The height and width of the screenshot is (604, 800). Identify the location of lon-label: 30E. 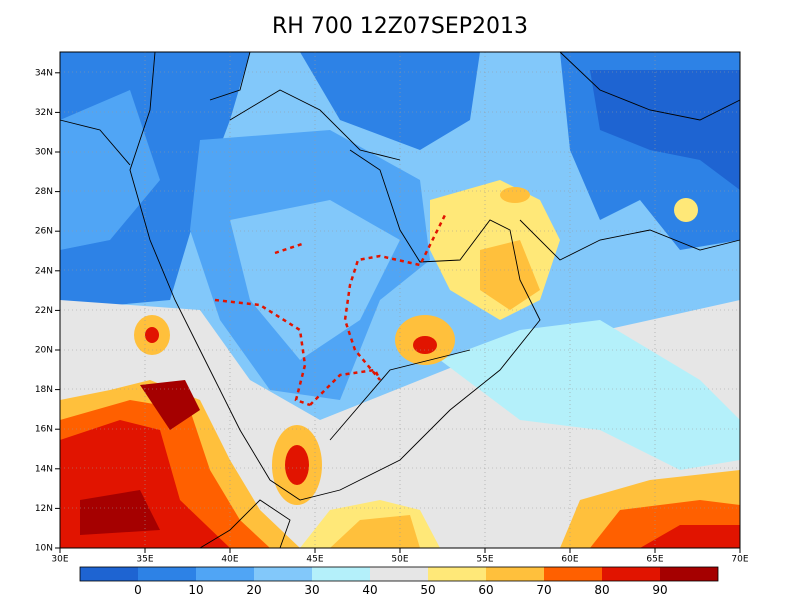
(59, 560).